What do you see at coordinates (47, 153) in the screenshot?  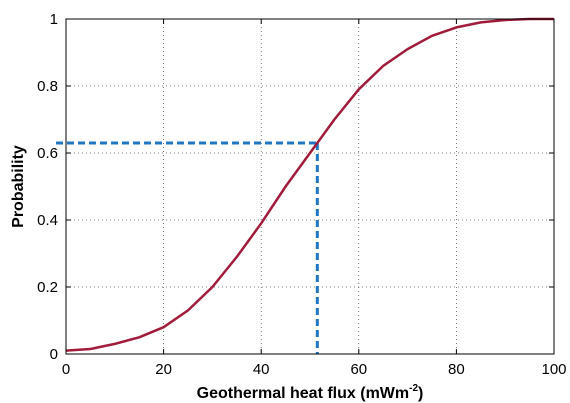 I see `y-tick-label: 0.6` at bounding box center [47, 153].